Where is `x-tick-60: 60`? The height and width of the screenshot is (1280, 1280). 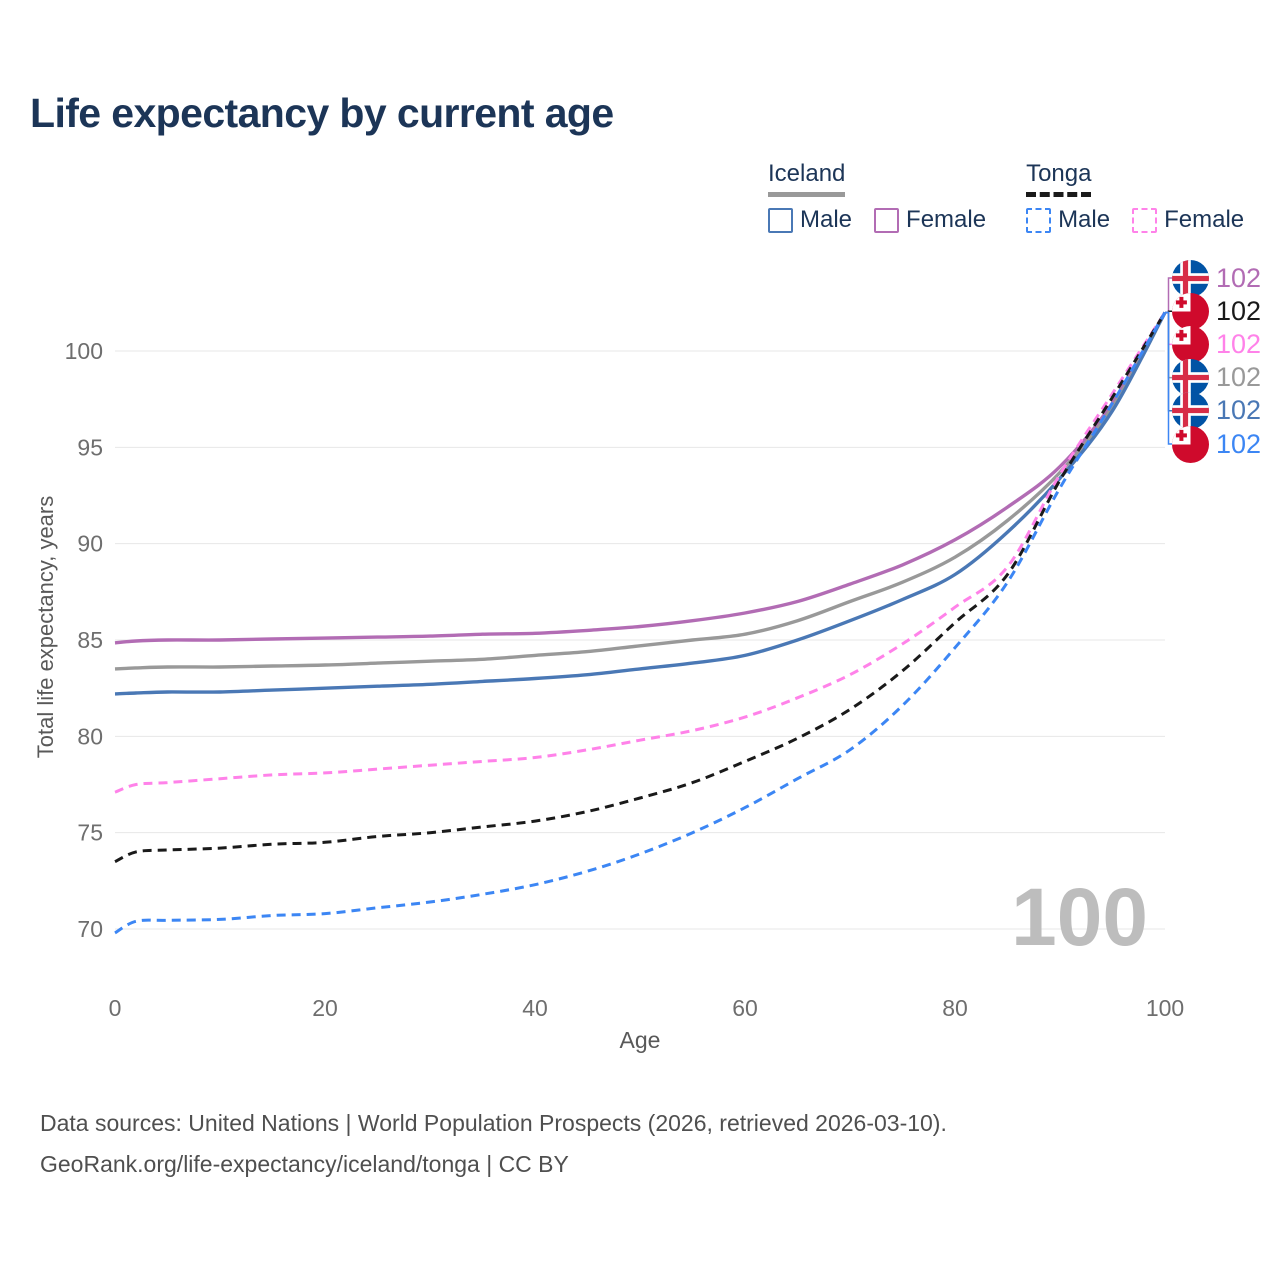
x-tick-60: 60 is located at coordinates (745, 1008).